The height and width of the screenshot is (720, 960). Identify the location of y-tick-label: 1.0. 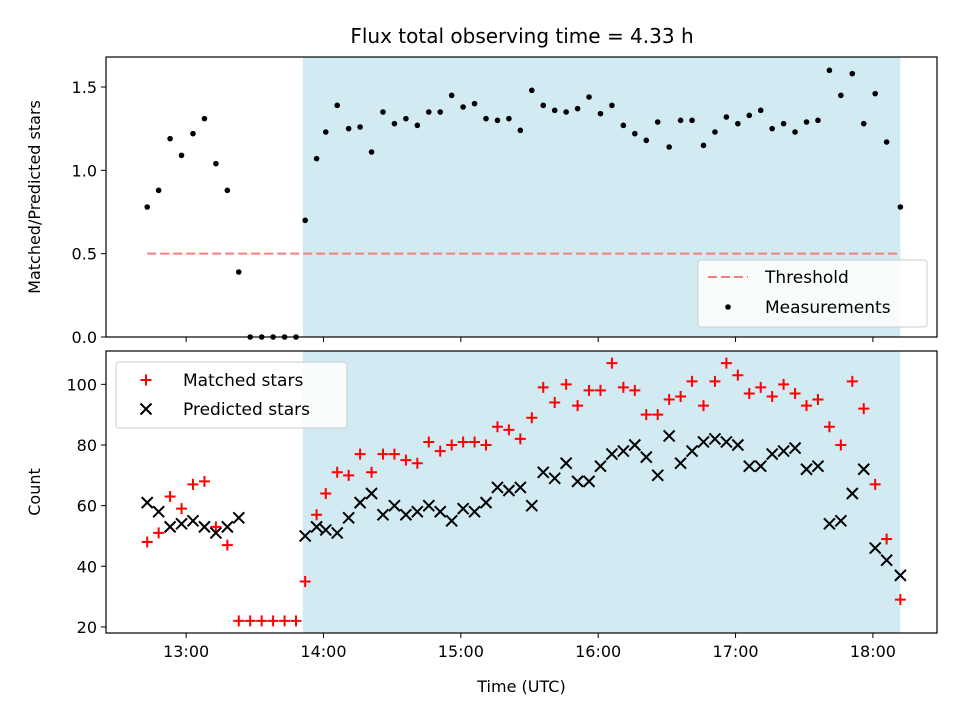
(84, 170).